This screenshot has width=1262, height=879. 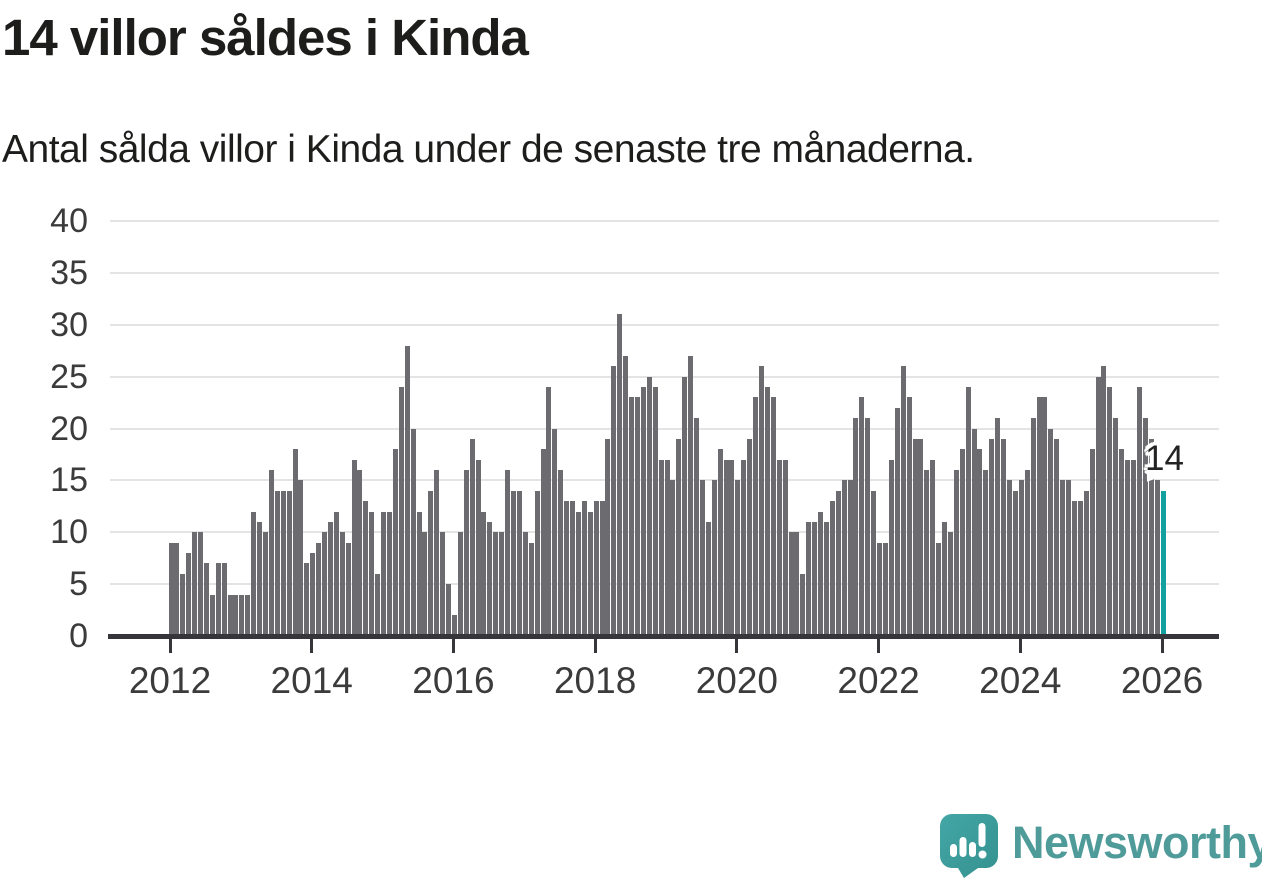 I want to click on bar-highlight, so click(x=1163, y=563).